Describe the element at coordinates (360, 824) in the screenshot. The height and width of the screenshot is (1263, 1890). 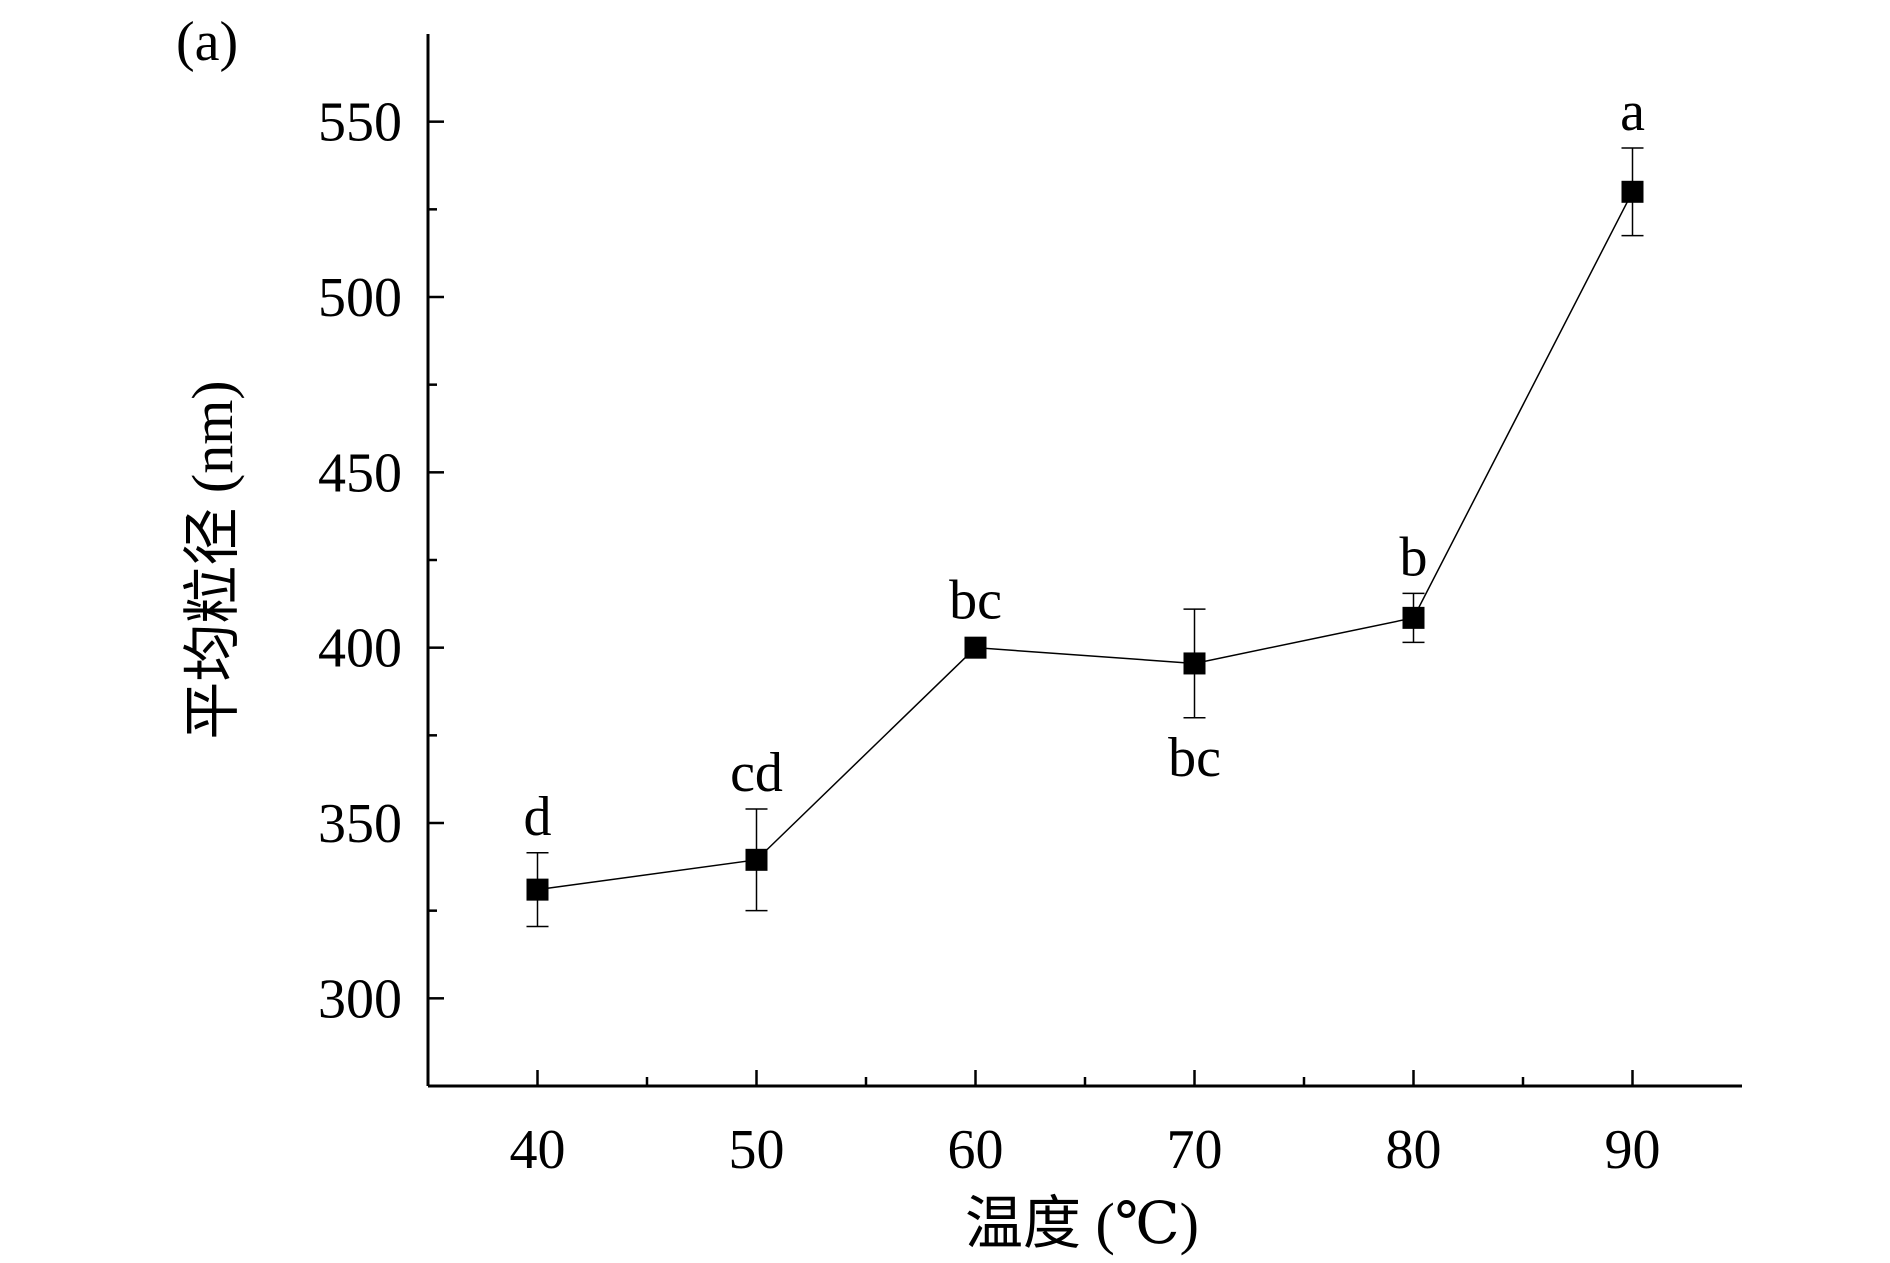
I see `y-tick-label: 350` at that location.